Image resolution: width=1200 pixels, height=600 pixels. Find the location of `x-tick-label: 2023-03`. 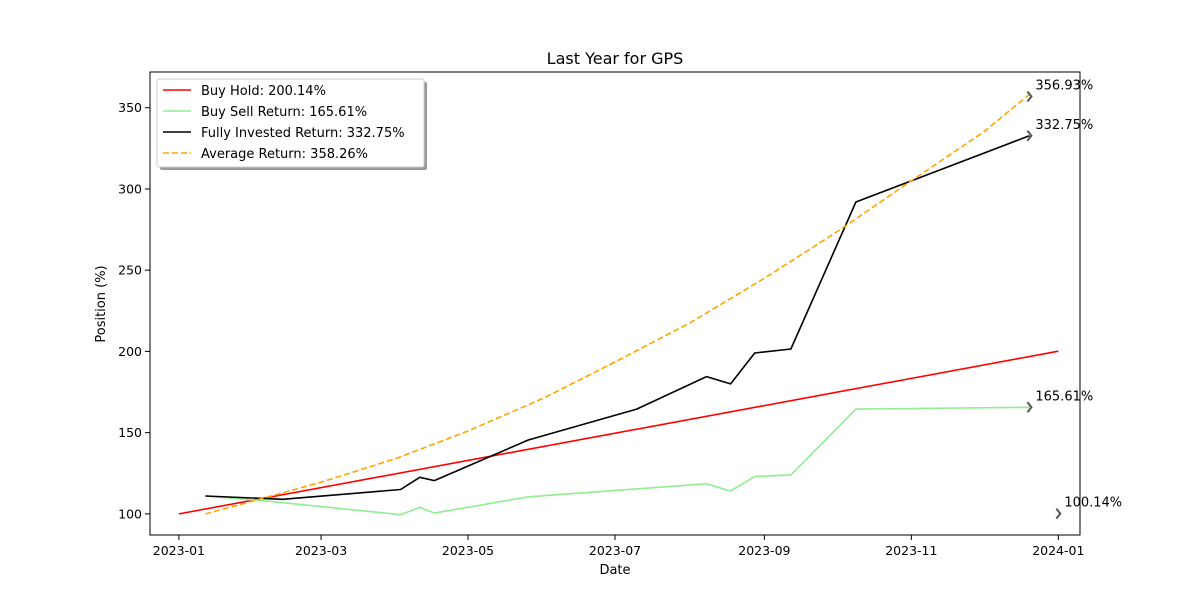

x-tick-label: 2023-03 is located at coordinates (321, 550).